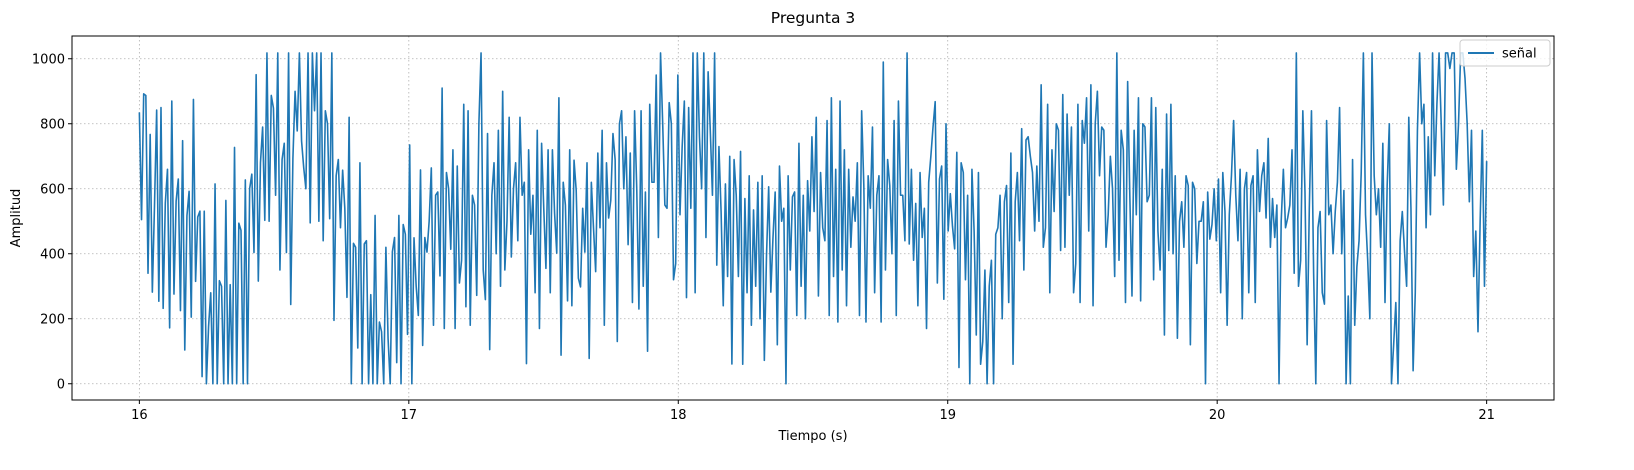 The height and width of the screenshot is (470, 1634). What do you see at coordinates (52, 319) in the screenshot?
I see `y-tick-label: 200` at bounding box center [52, 319].